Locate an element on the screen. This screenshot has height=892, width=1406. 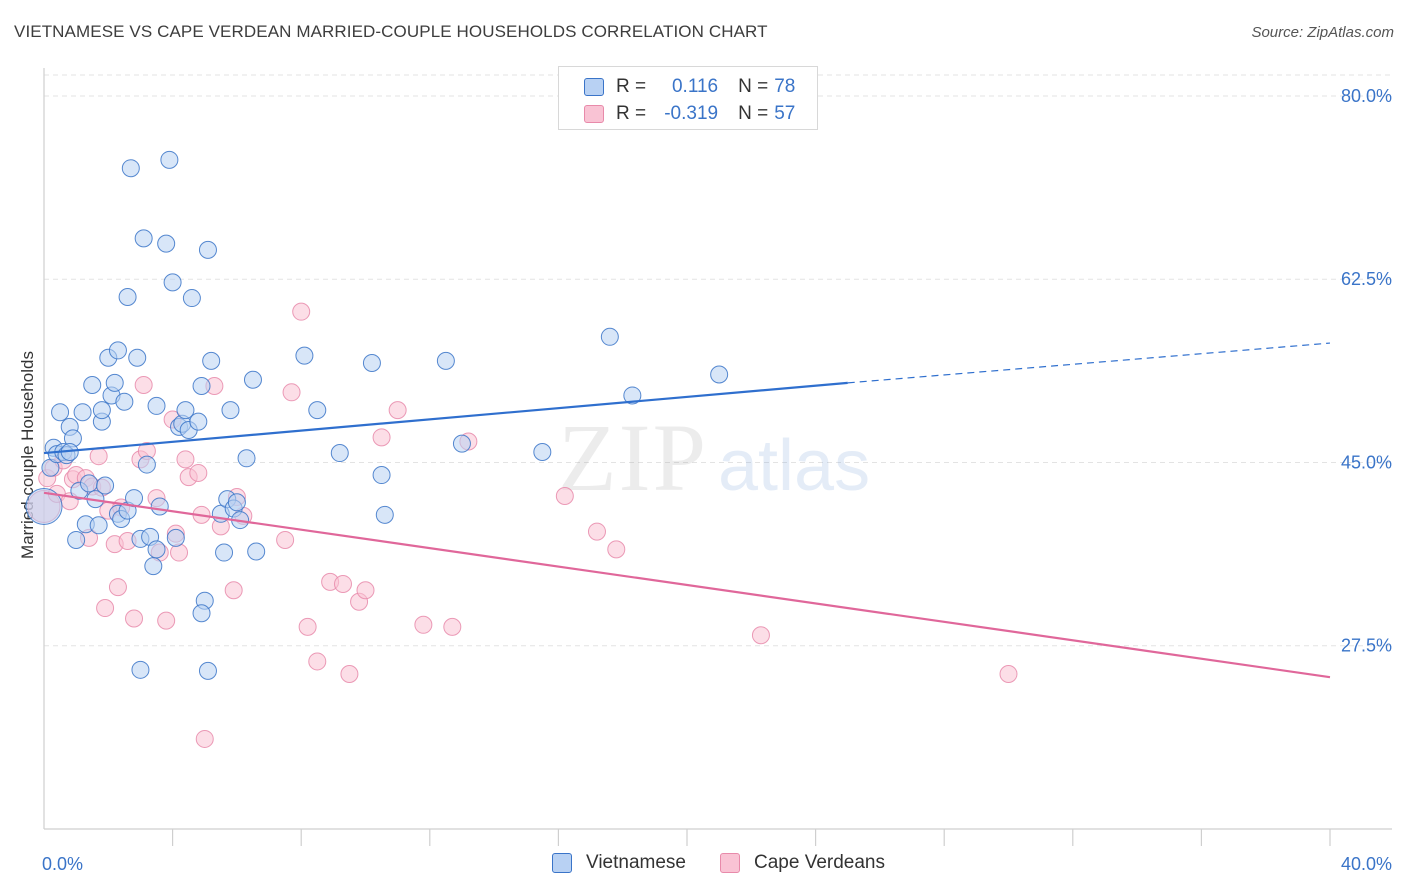
source-credit: Source: ZipAtlas.com is located at coordinates (1322, 32).